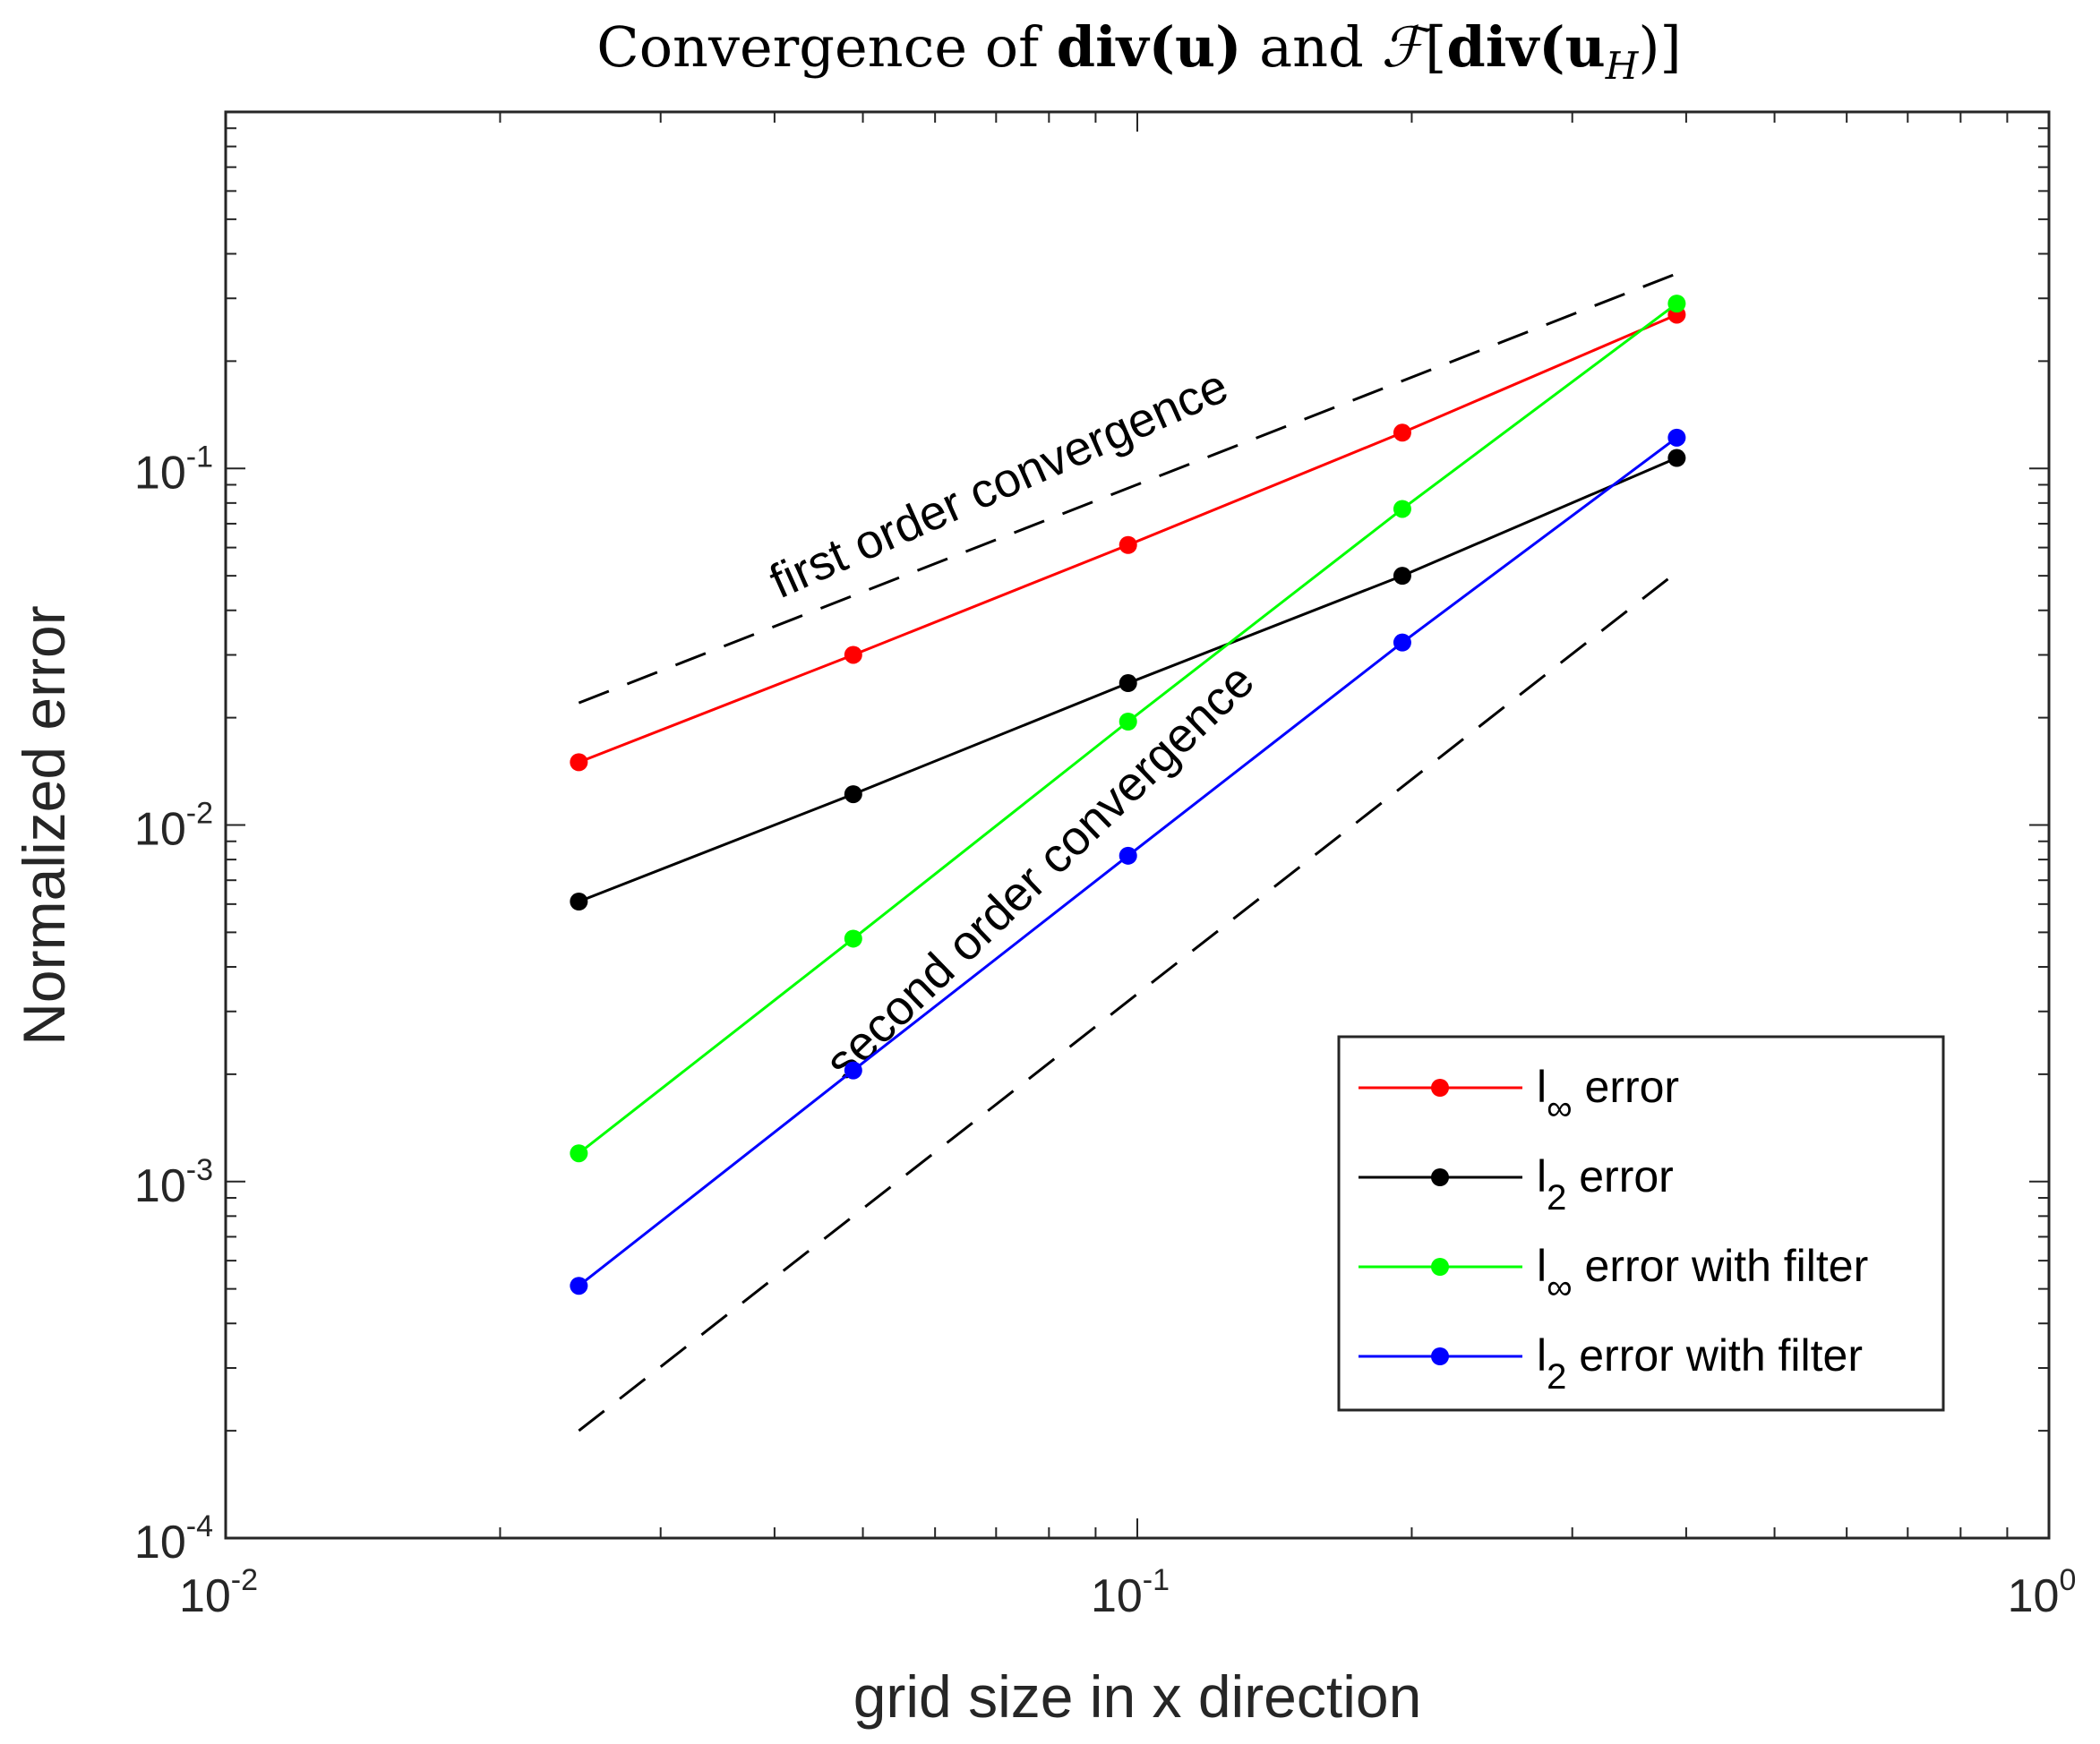 The image size is (2100, 1744). What do you see at coordinates (173, 1539) in the screenshot?
I see `y-tick-label: 10⁻⁴` at bounding box center [173, 1539].